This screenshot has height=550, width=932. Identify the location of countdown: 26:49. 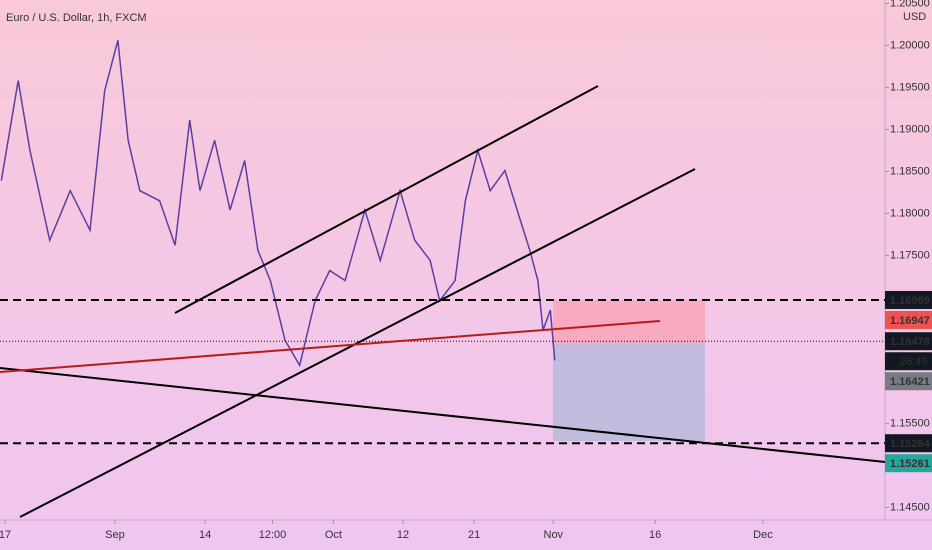
(914, 362).